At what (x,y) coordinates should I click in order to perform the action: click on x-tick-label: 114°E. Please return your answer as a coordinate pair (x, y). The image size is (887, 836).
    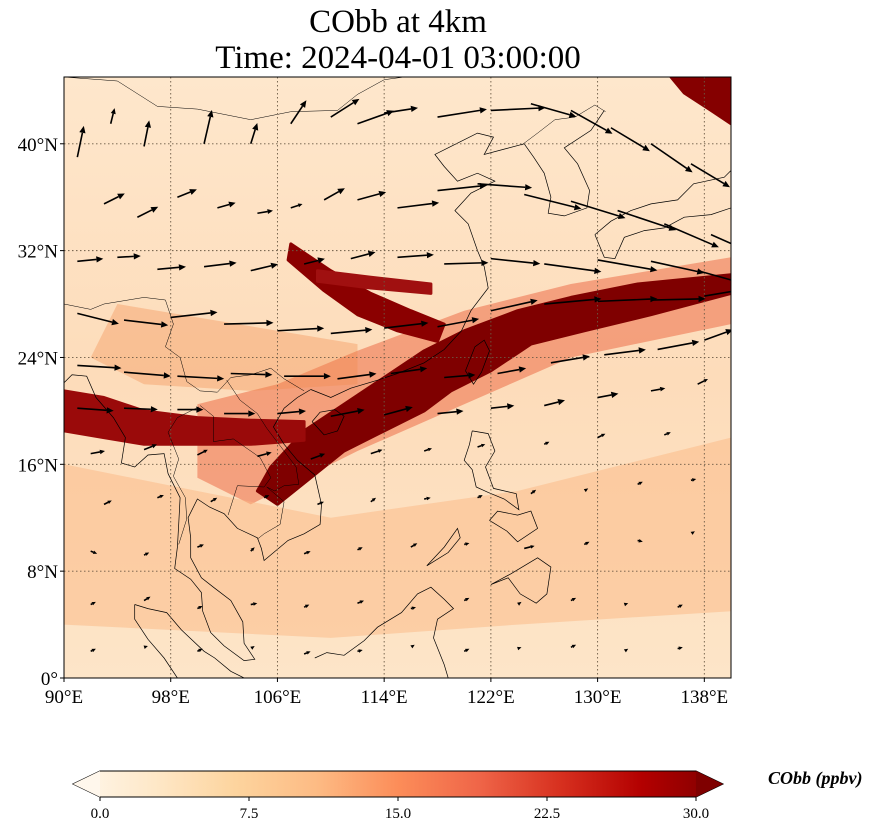
    Looking at the image, I should click on (384, 697).